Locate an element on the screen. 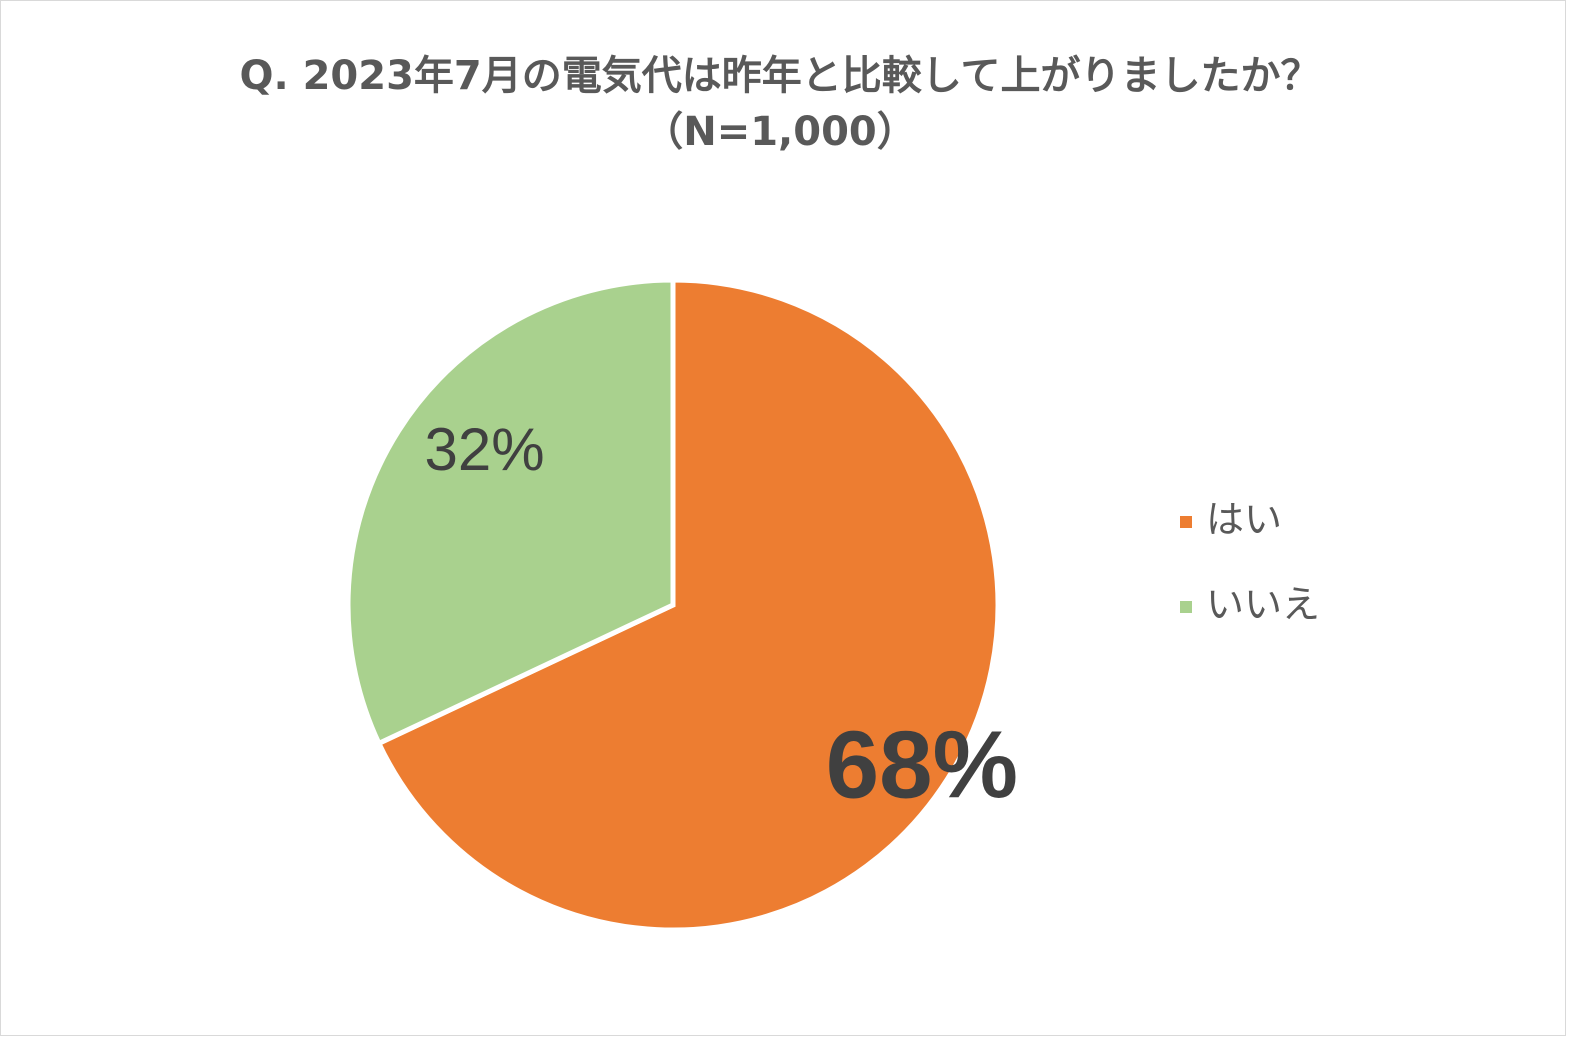 The image size is (1582, 1048). pie-slice is located at coordinates (510, 512).